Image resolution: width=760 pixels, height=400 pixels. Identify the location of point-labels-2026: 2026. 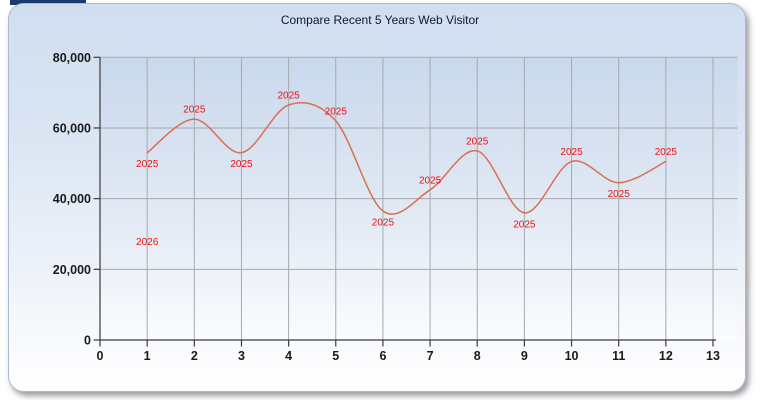
(147, 242).